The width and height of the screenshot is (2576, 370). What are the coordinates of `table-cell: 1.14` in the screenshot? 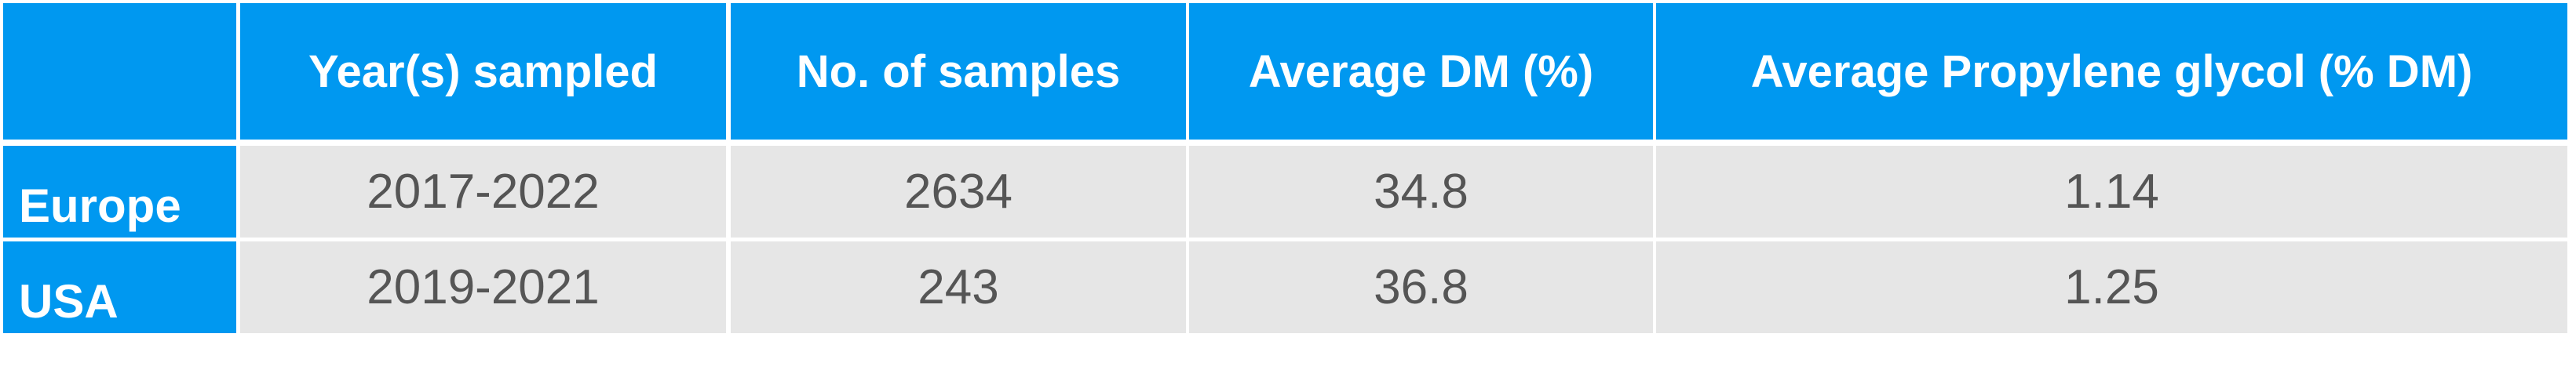 It's located at (2111, 192).